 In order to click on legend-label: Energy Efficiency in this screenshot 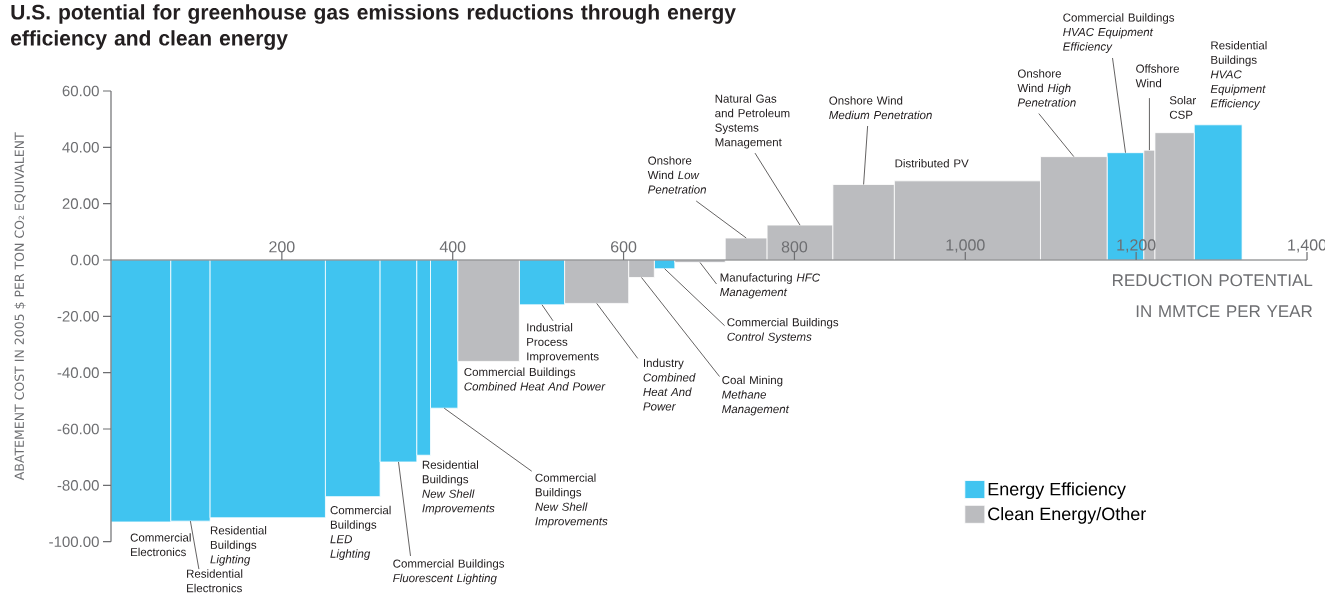, I will do `click(1057, 491)`.